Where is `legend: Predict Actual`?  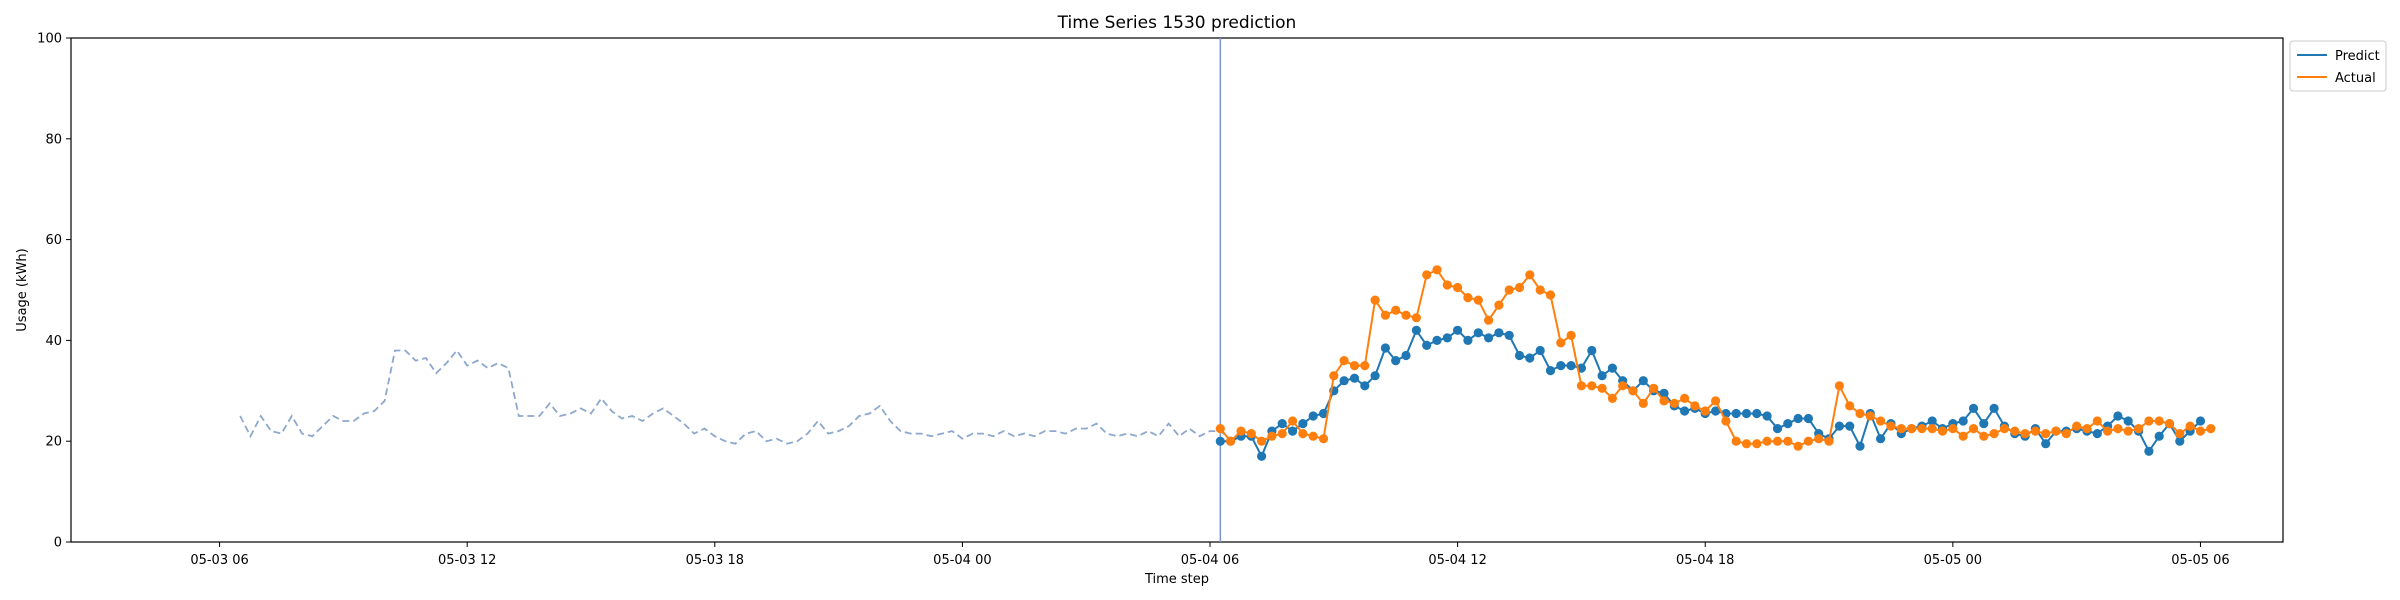 legend: Predict Actual is located at coordinates (2338, 66).